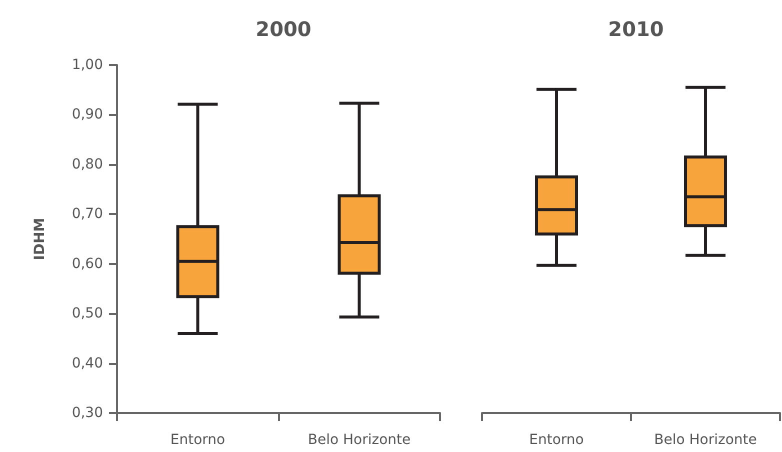  Describe the element at coordinates (87, 65) in the screenshot. I see `y-tick-label: 1,00` at that location.